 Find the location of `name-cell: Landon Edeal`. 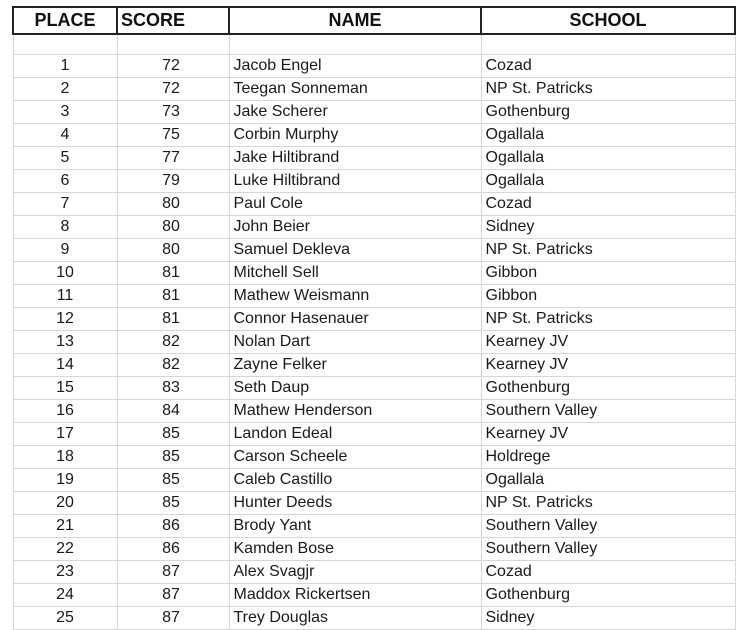

name-cell: Landon Edeal is located at coordinates (355, 434).